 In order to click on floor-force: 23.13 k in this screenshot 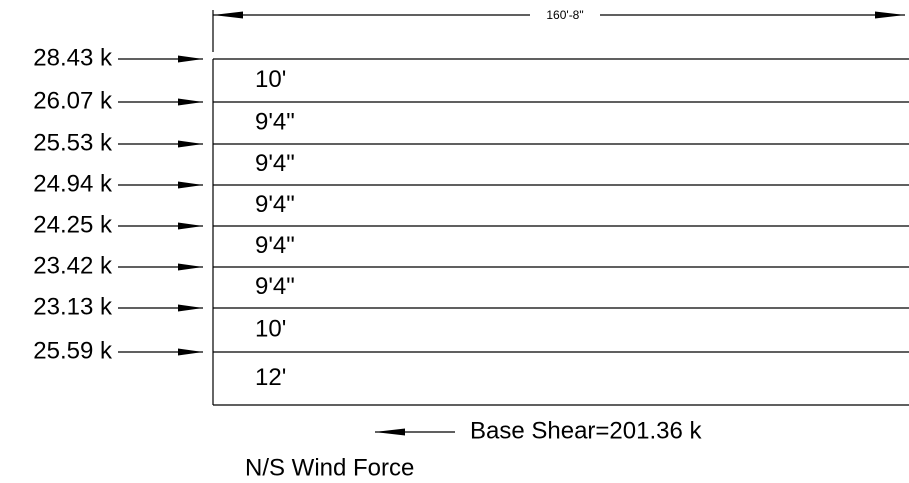, I will do `click(73, 306)`.